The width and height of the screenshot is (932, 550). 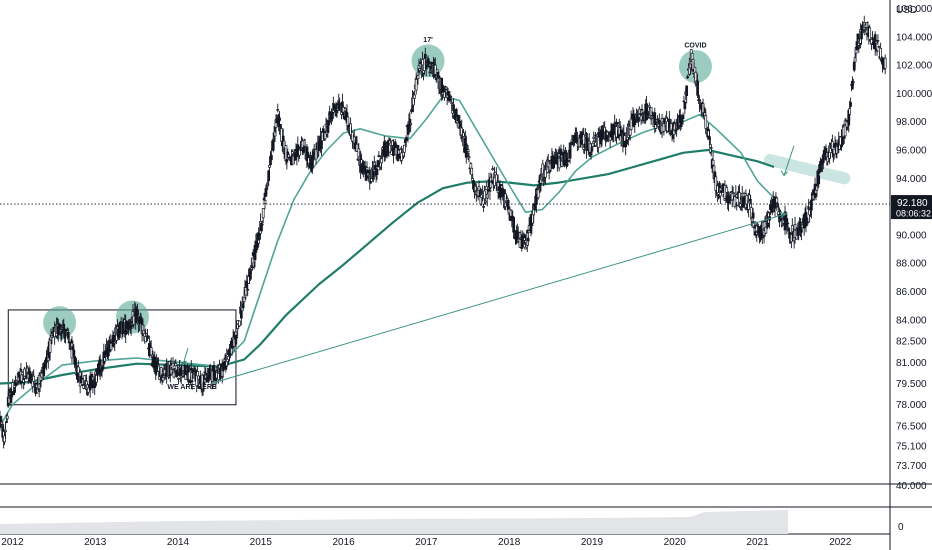 What do you see at coordinates (185, 356) in the screenshot?
I see `pointer-arrow` at bounding box center [185, 356].